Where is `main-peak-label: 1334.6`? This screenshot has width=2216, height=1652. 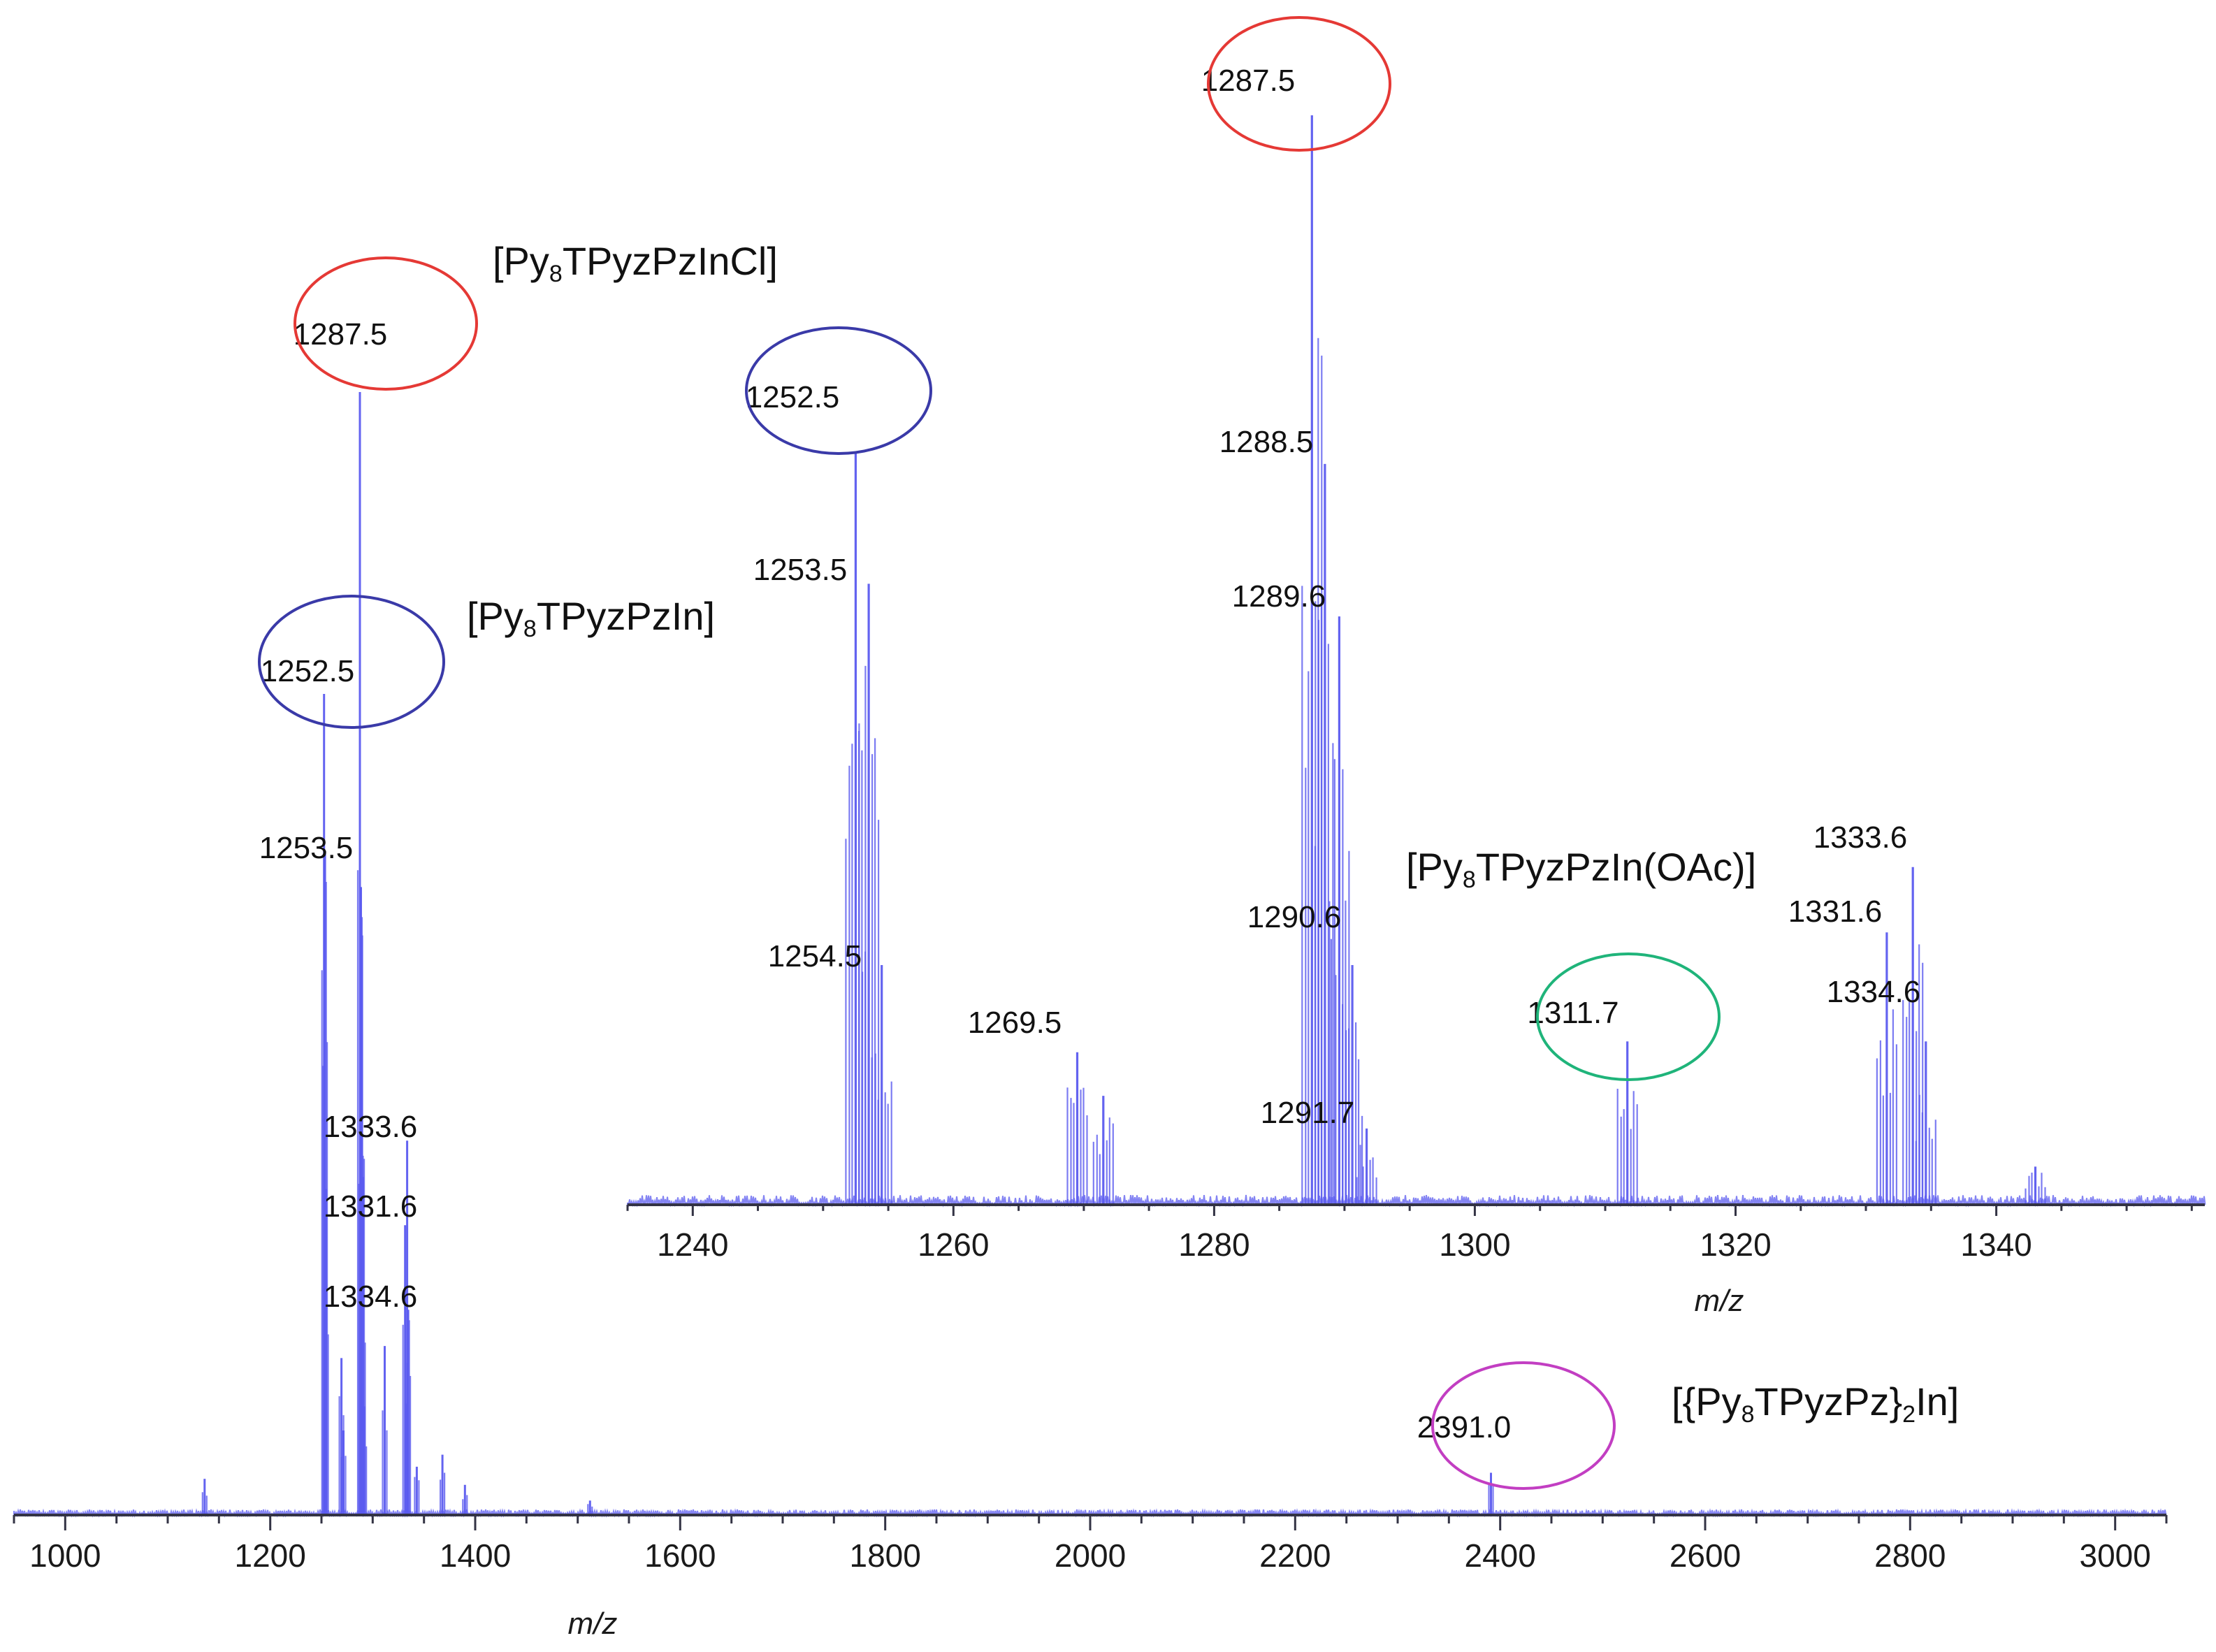
main-peak-label: 1334.6 is located at coordinates (371, 1297).